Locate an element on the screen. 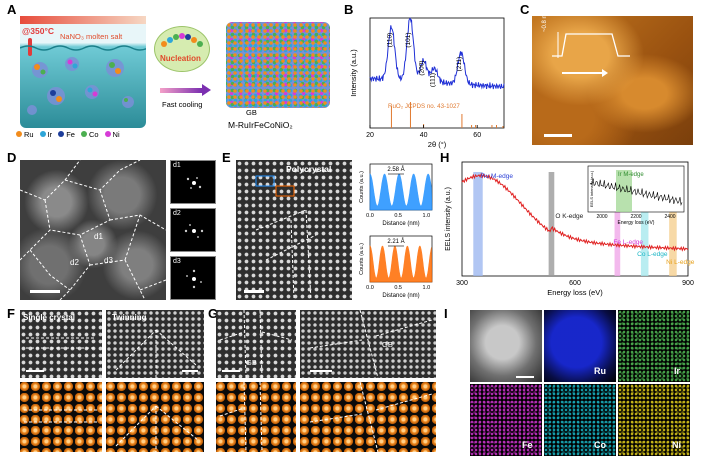  panel-label-b: B is located at coordinates (349, 9).